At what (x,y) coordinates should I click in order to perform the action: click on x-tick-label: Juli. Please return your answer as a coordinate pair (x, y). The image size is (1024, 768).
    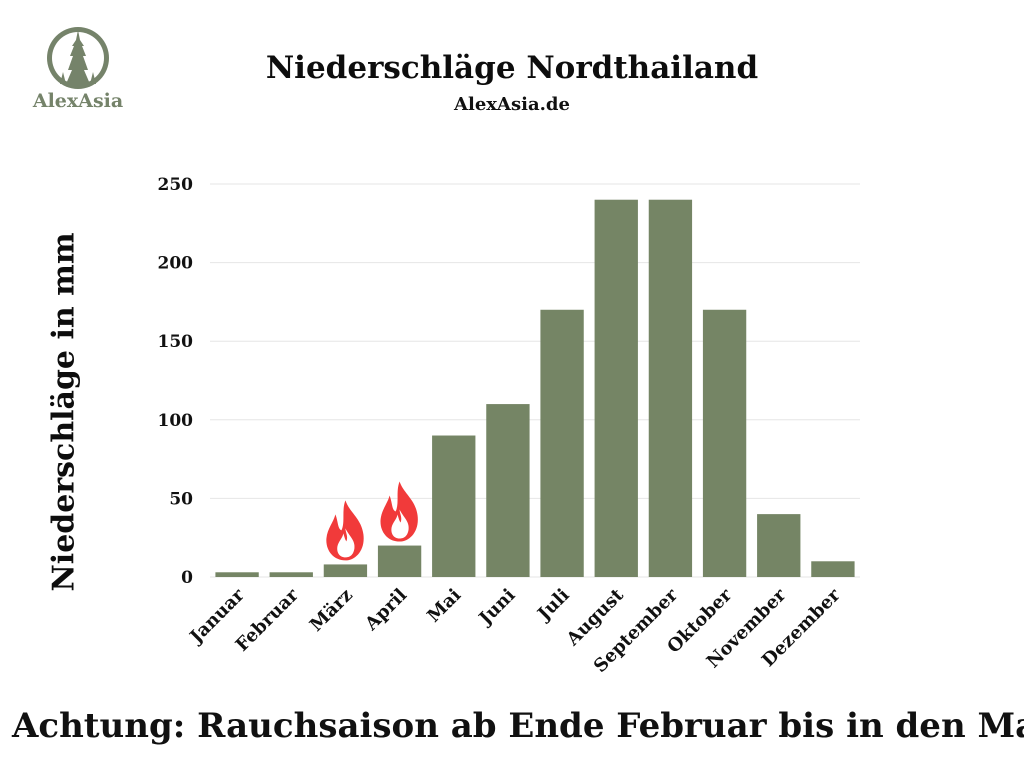
    Looking at the image, I should click on (552, 605).